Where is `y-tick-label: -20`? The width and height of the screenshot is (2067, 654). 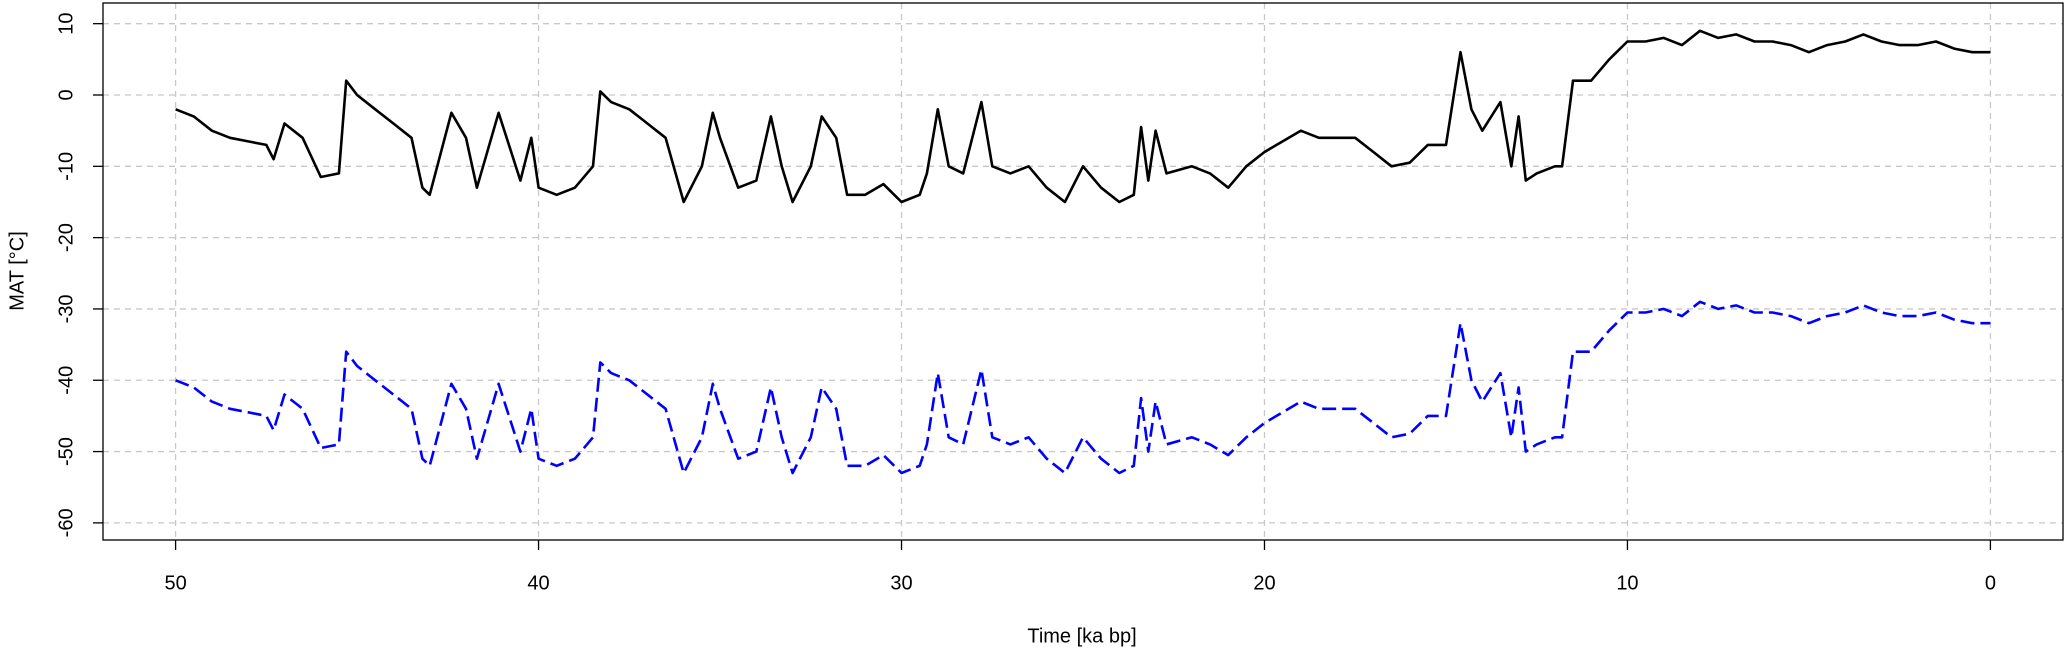 y-tick-label: -20 is located at coordinates (66, 237).